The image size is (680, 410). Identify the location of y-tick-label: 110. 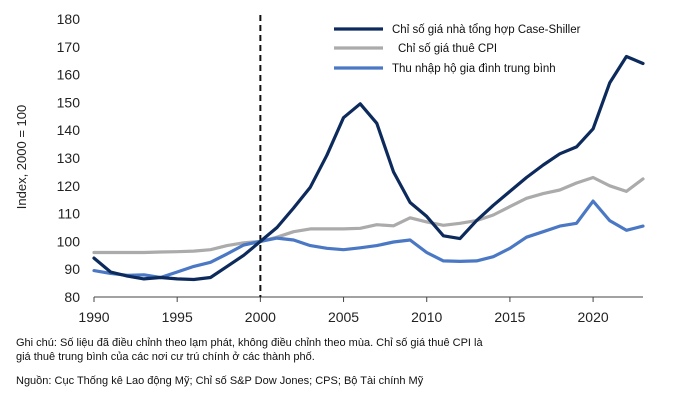
(69, 214).